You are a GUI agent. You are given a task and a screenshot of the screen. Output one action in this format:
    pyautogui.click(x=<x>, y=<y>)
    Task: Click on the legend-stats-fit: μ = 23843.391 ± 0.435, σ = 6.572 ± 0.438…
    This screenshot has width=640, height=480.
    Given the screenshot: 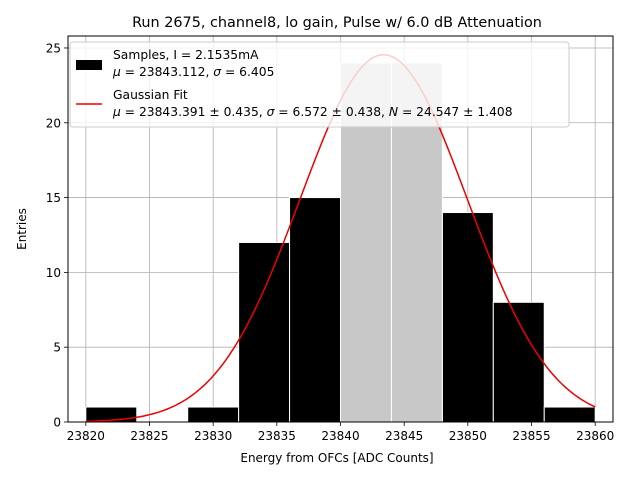 What is the action you would take?
    pyautogui.click(x=312, y=112)
    